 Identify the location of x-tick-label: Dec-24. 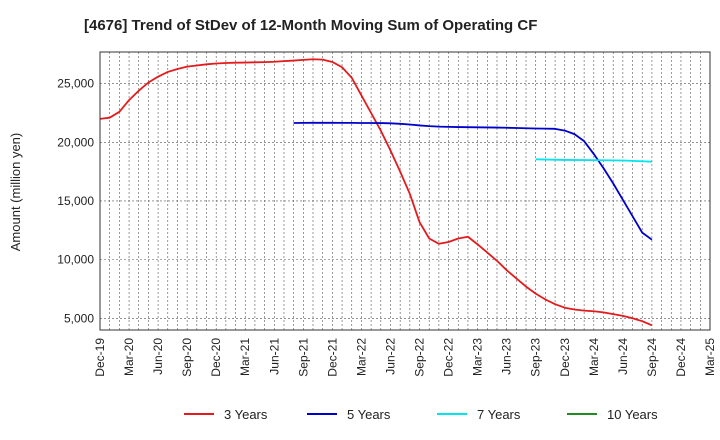
(681, 357).